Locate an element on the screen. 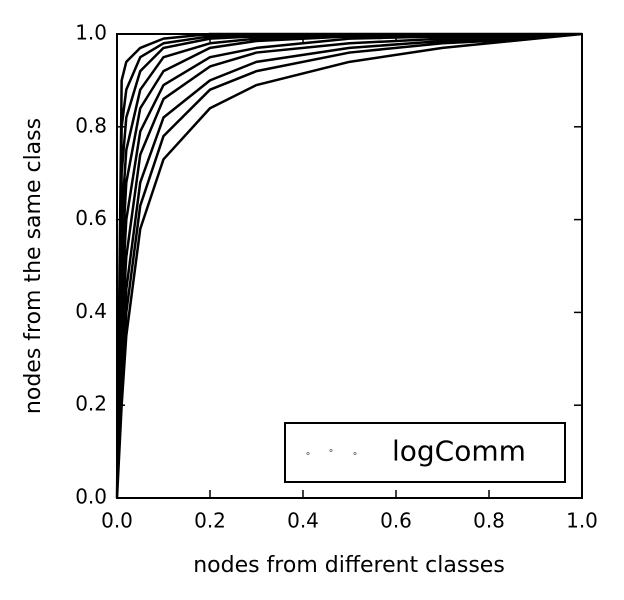 The image size is (624, 600). legend-label: logComm is located at coordinates (459, 451).